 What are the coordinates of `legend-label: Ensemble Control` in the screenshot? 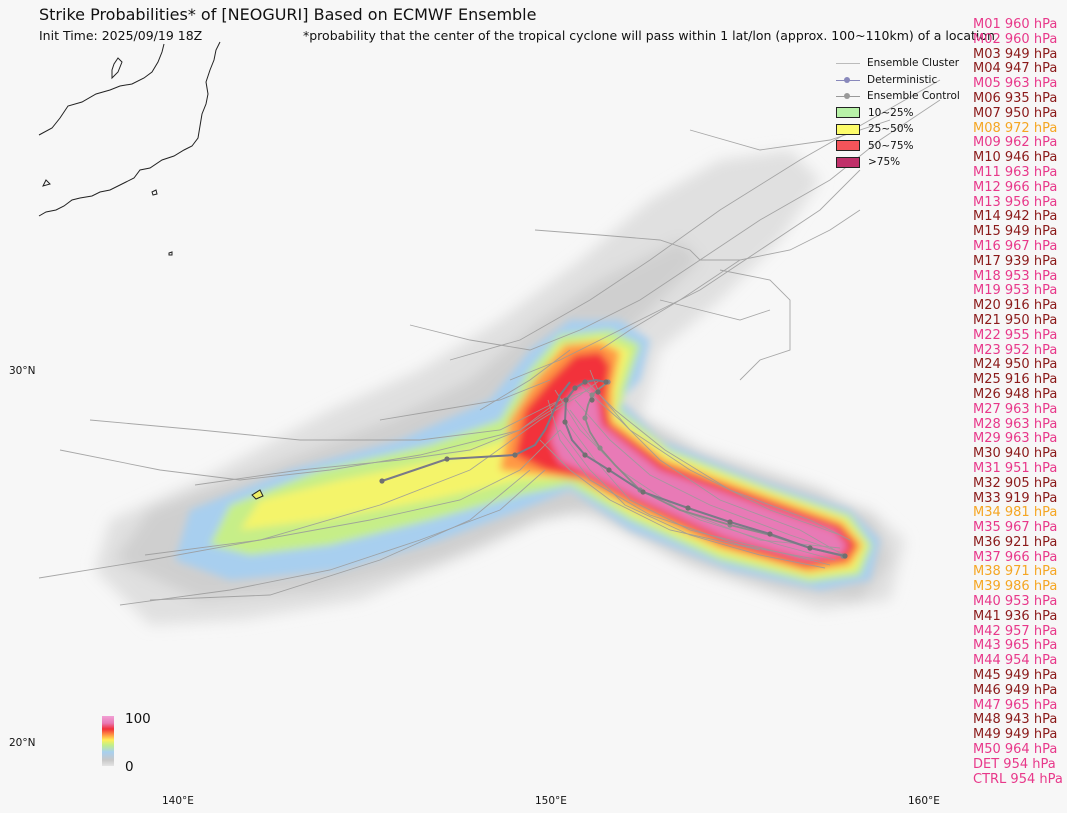 It's located at (913, 96).